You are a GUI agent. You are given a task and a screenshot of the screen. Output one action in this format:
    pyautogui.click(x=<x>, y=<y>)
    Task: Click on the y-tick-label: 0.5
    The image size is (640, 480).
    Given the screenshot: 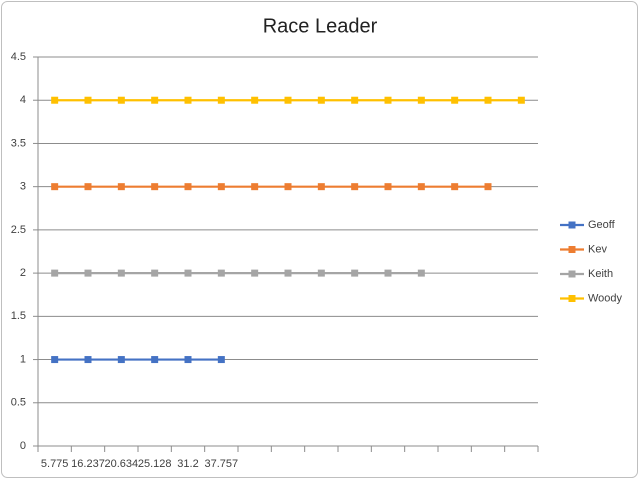 What is the action you would take?
    pyautogui.click(x=18, y=403)
    